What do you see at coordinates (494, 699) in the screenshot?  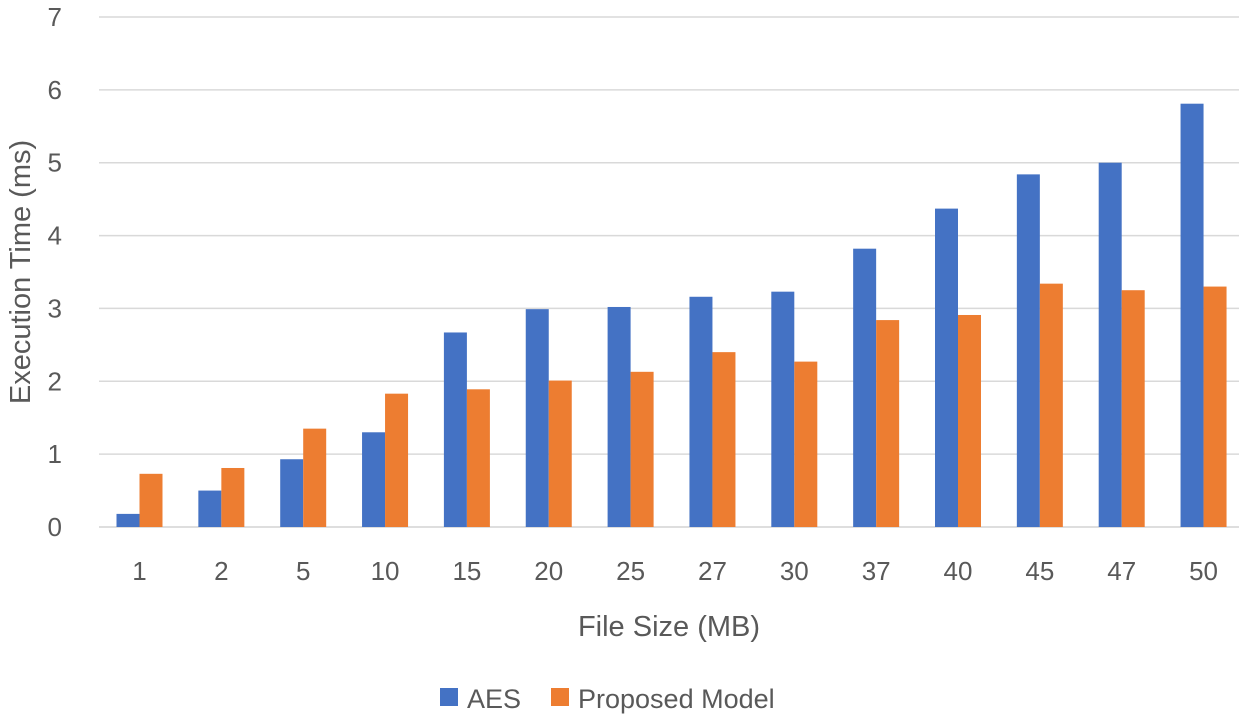 I see `legend-label-aes: AES` at bounding box center [494, 699].